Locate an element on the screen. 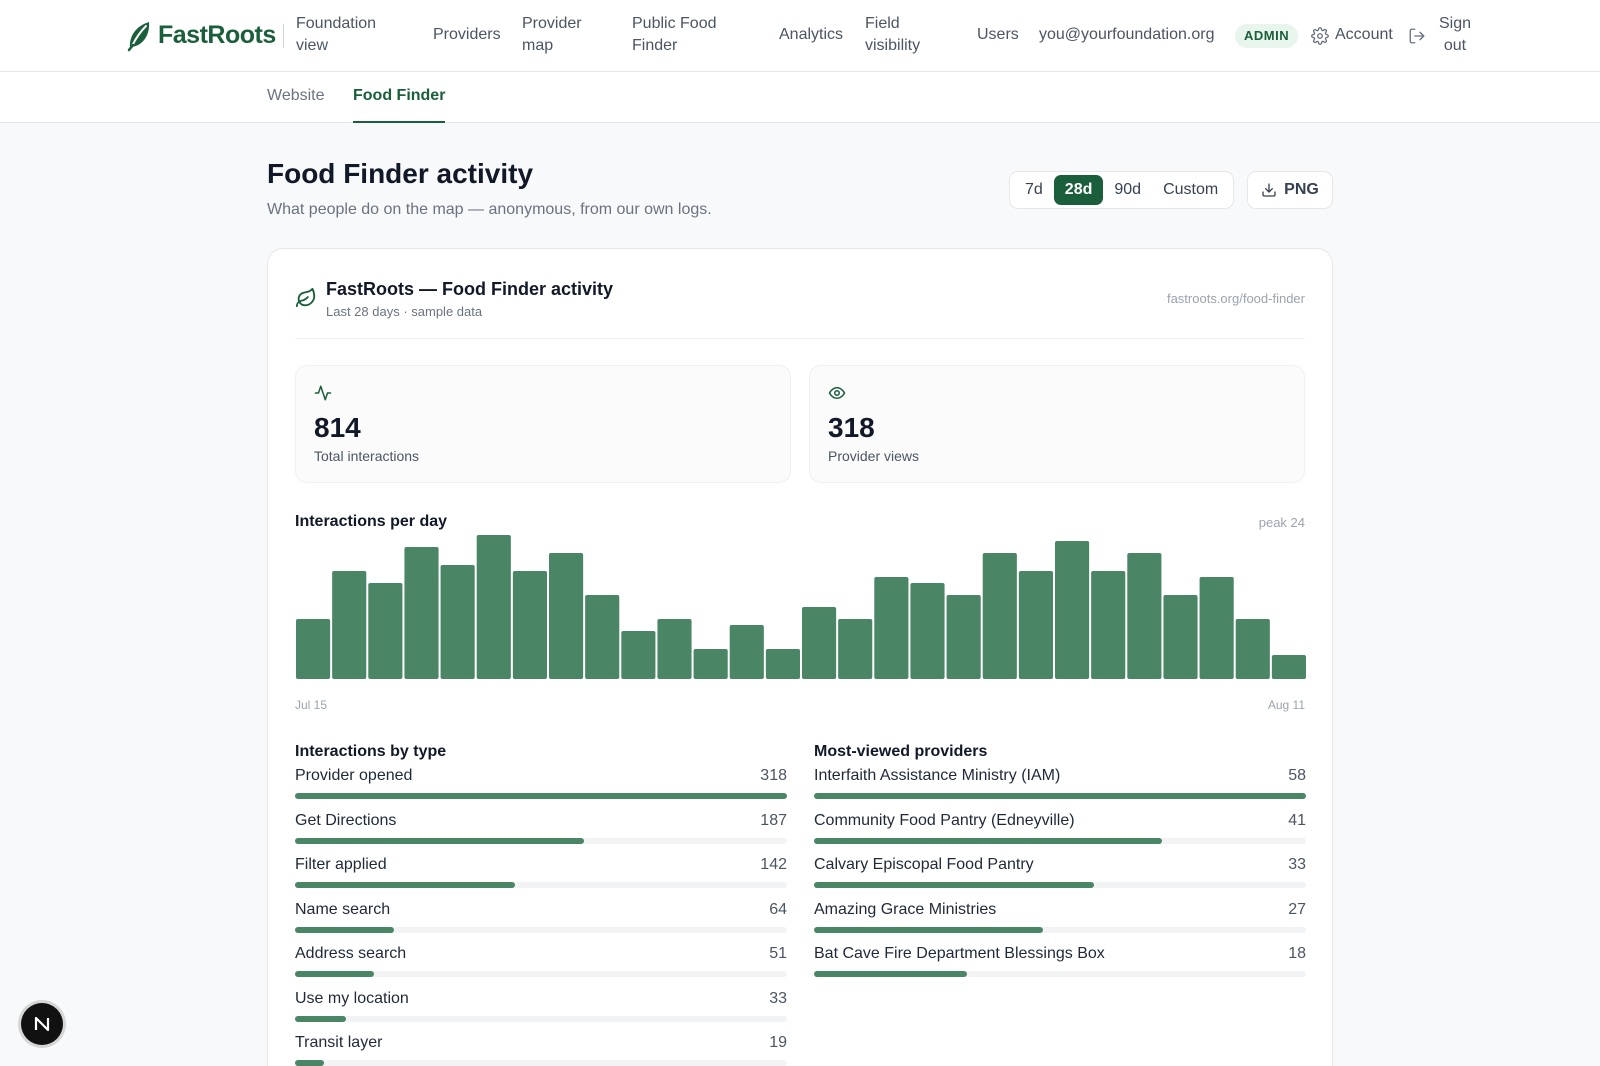 Image resolution: width=1600 pixels, height=1066 pixels. provider-row-label: Amazing Grace Ministries is located at coordinates (905, 909).